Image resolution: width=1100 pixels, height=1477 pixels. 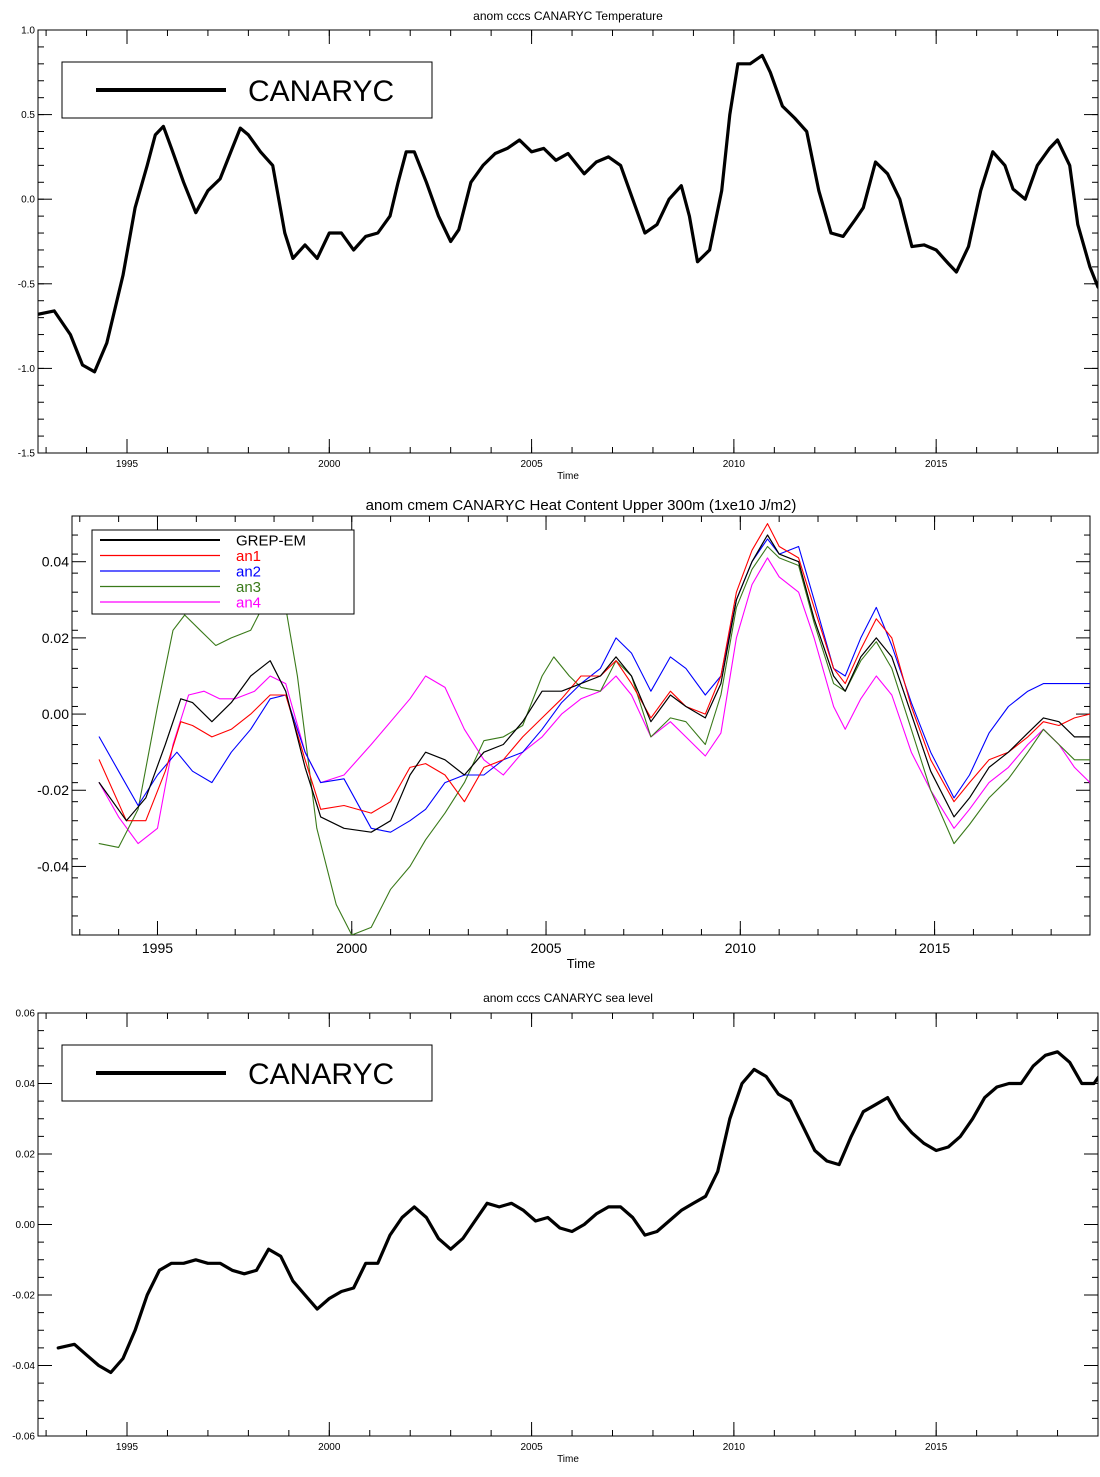 What do you see at coordinates (28, 115) in the screenshot?
I see `y-tick-label: 0.5` at bounding box center [28, 115].